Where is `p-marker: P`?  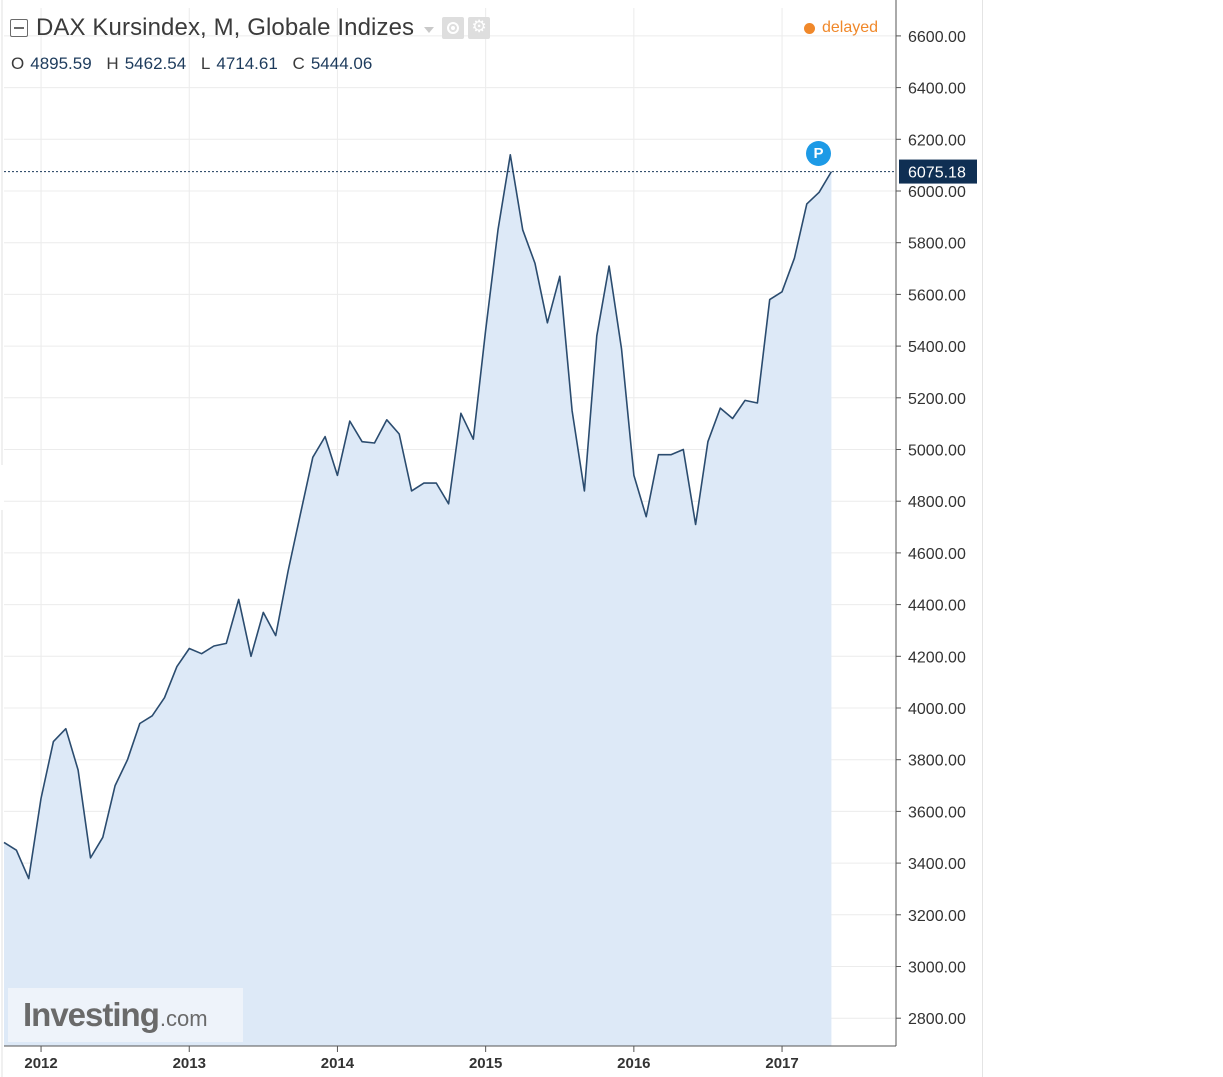
p-marker: P is located at coordinates (818, 153).